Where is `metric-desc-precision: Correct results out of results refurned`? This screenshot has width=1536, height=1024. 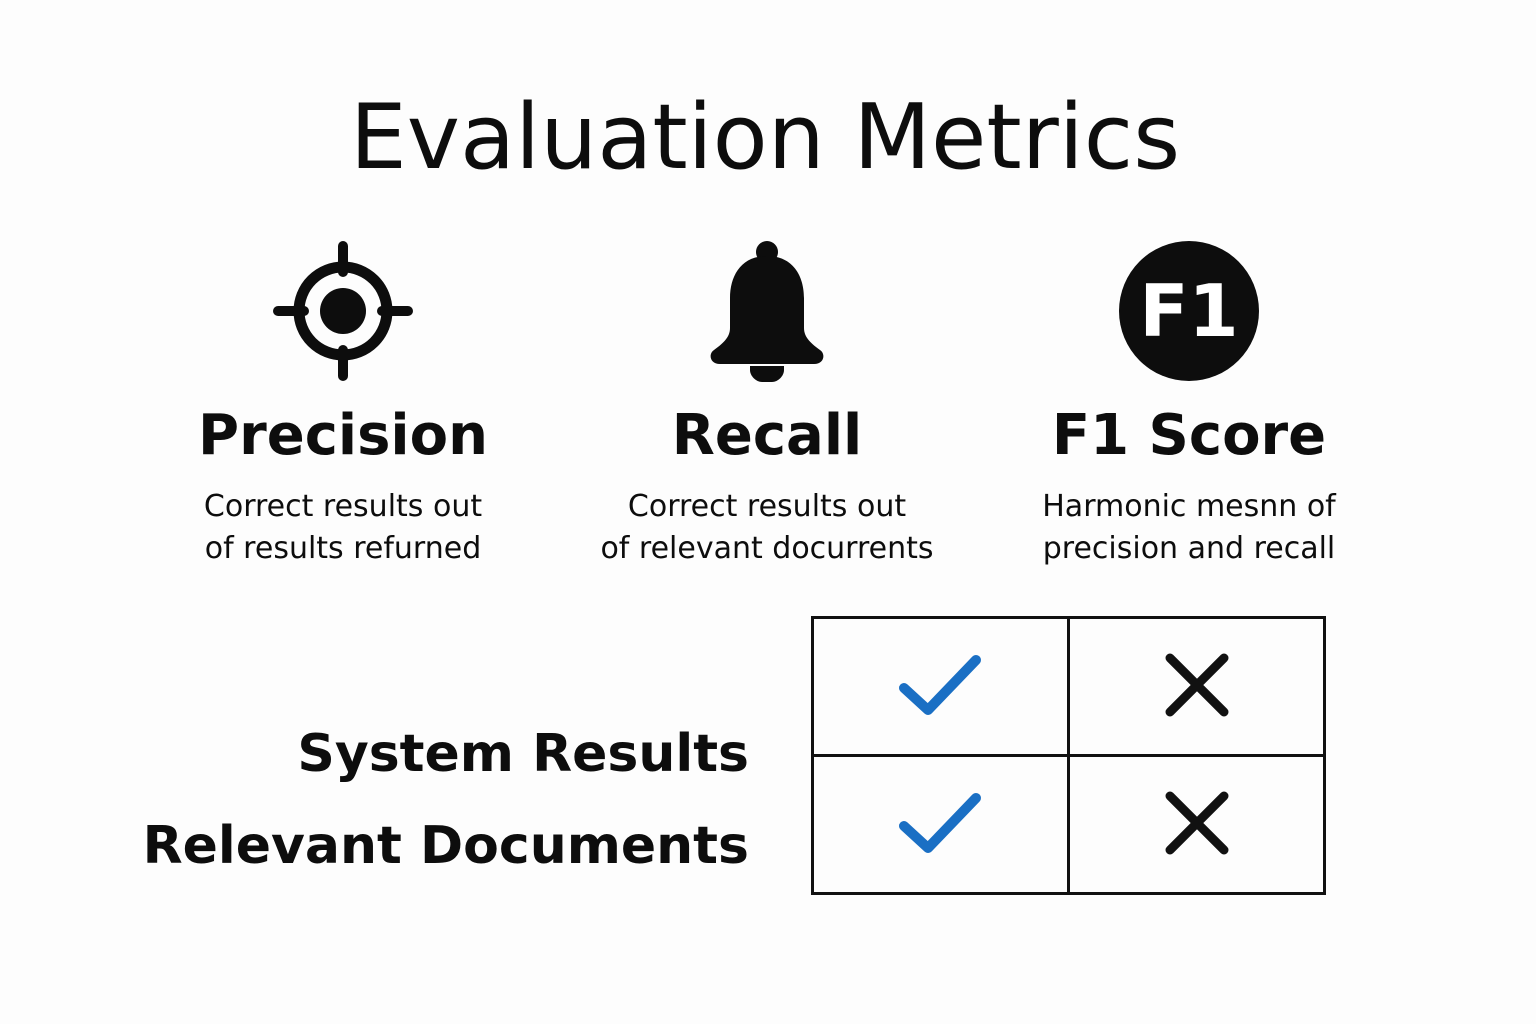 metric-desc-precision: Correct results out of results refurned is located at coordinates (343, 528).